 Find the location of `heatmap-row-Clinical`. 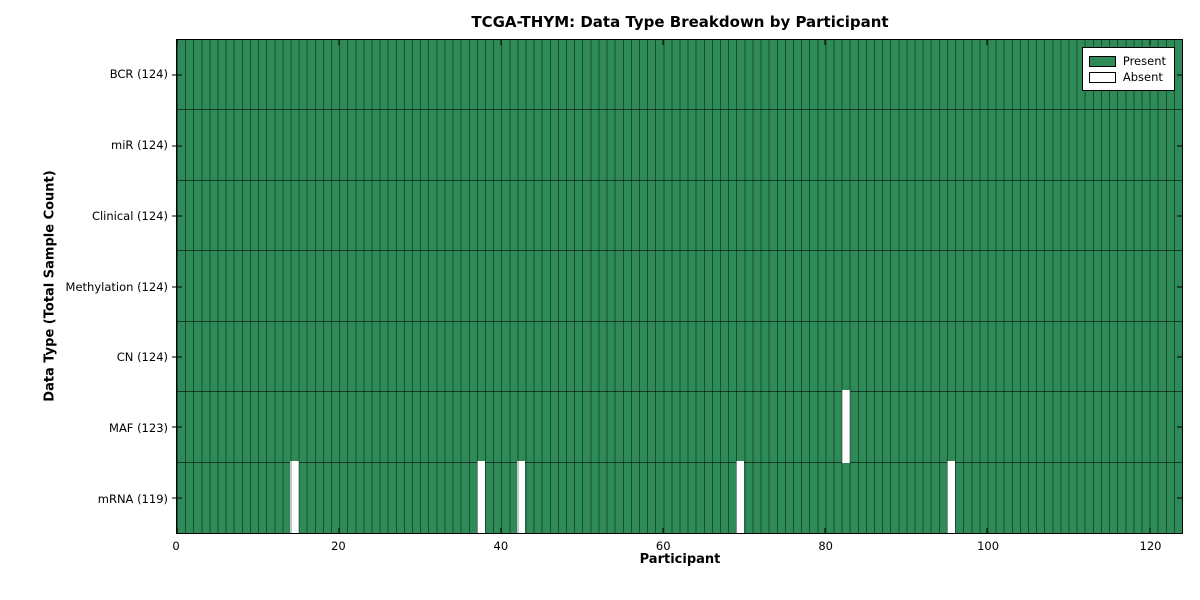

heatmap-row-Clinical is located at coordinates (679, 216).